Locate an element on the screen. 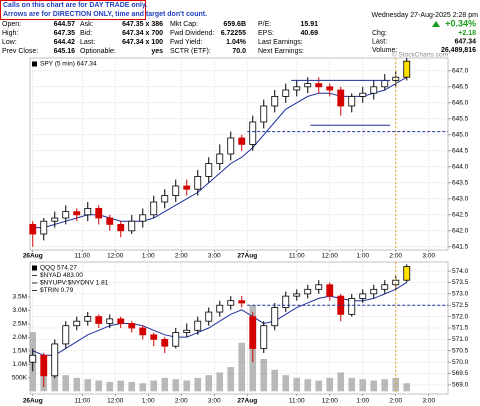  quote-label: Bid: is located at coordinates (86, 33).